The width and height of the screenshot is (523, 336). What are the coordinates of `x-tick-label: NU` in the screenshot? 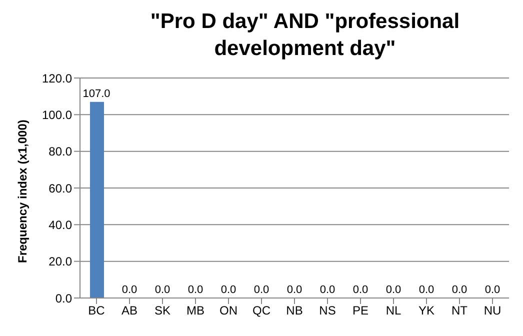 It's located at (493, 311).